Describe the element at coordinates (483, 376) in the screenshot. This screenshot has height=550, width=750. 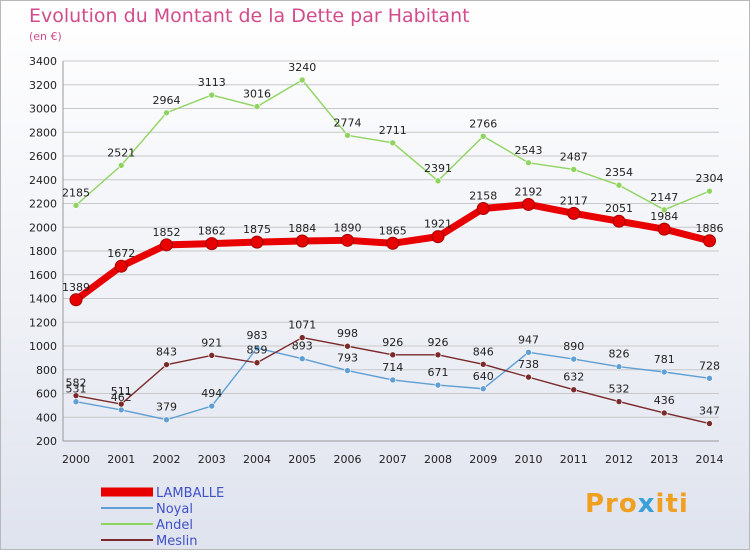
I see `data-label-noyal-2009: 640` at that location.